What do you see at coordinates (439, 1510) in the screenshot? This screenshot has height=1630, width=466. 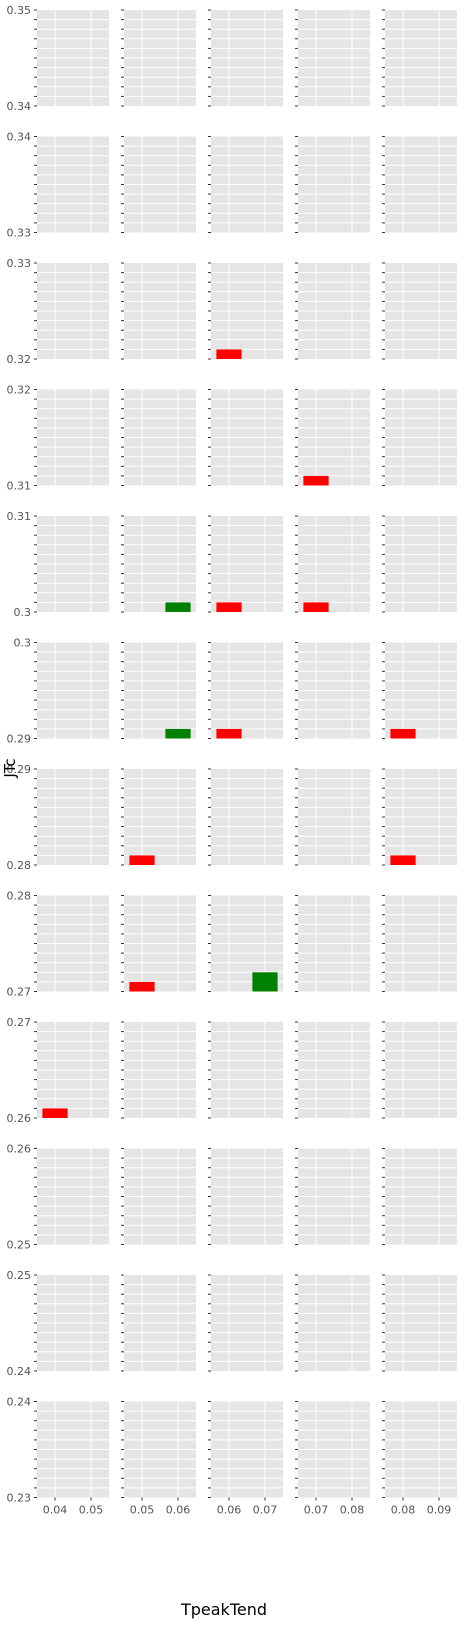 I see `x-tick-label: 0.09` at bounding box center [439, 1510].